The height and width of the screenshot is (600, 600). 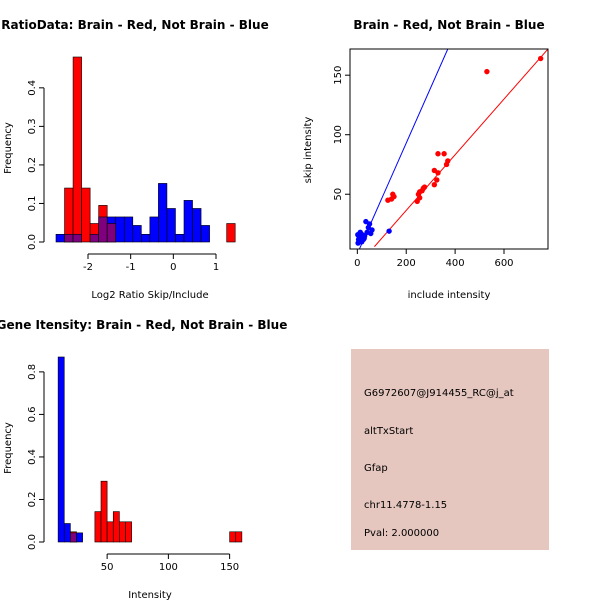 I want to click on event-type-text: altTxStart, so click(x=388, y=431).